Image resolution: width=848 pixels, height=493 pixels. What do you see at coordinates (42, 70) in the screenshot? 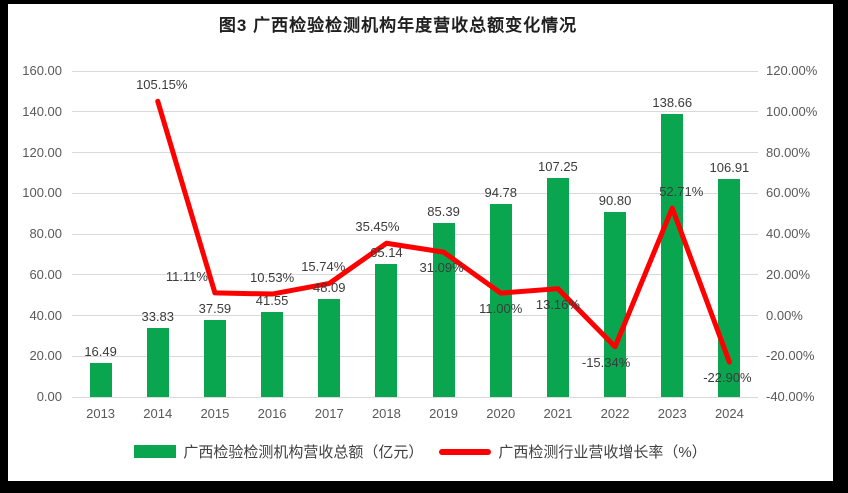
I see `y-axis-tick-left: 160.00` at bounding box center [42, 70].